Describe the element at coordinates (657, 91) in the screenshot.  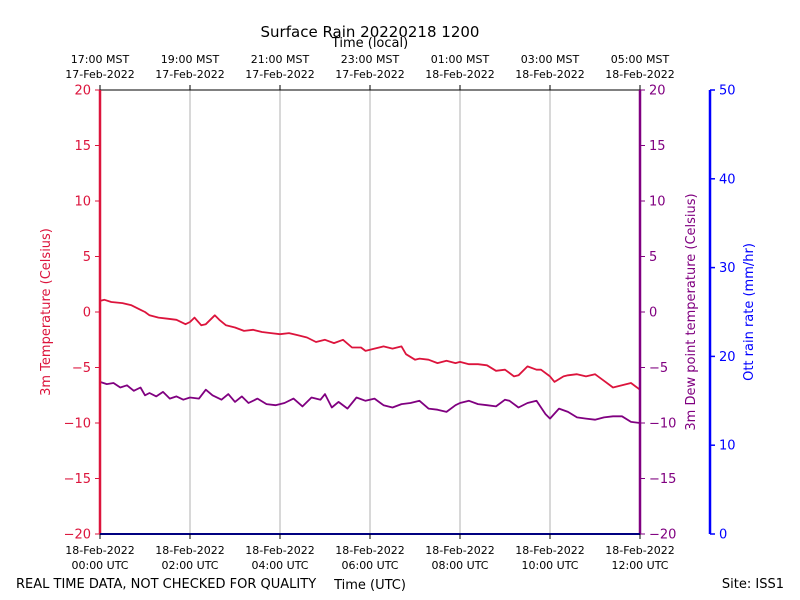
I see `right-tick-label: 20` at that location.